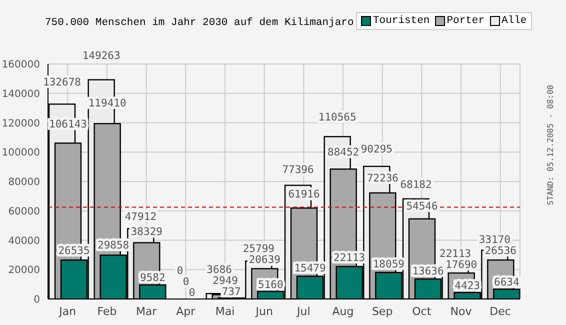  What do you see at coordinates (303, 311) in the screenshot?
I see `x-tick-label: Jul` at bounding box center [303, 311].